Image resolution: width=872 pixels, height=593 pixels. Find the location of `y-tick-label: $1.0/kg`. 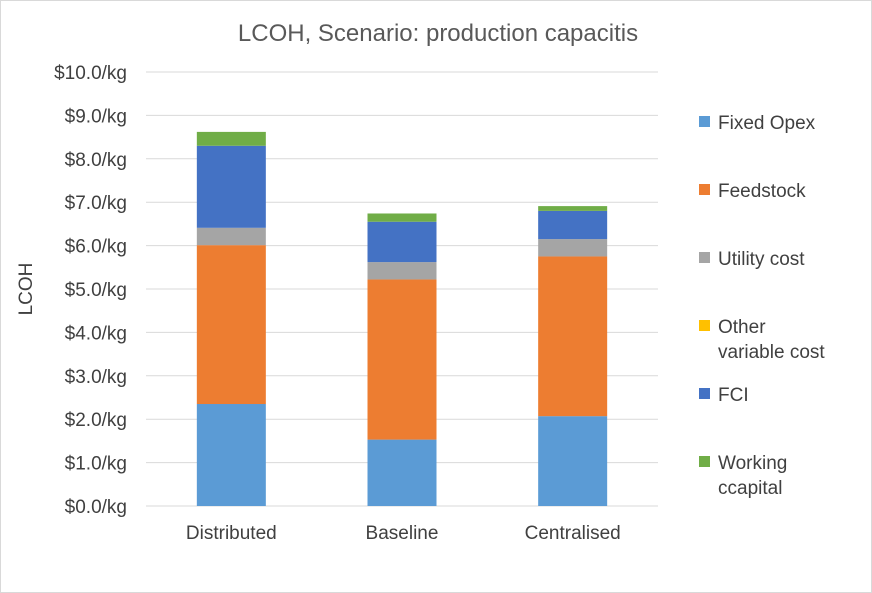

y-tick-label: $1.0/kg is located at coordinates (96, 464).